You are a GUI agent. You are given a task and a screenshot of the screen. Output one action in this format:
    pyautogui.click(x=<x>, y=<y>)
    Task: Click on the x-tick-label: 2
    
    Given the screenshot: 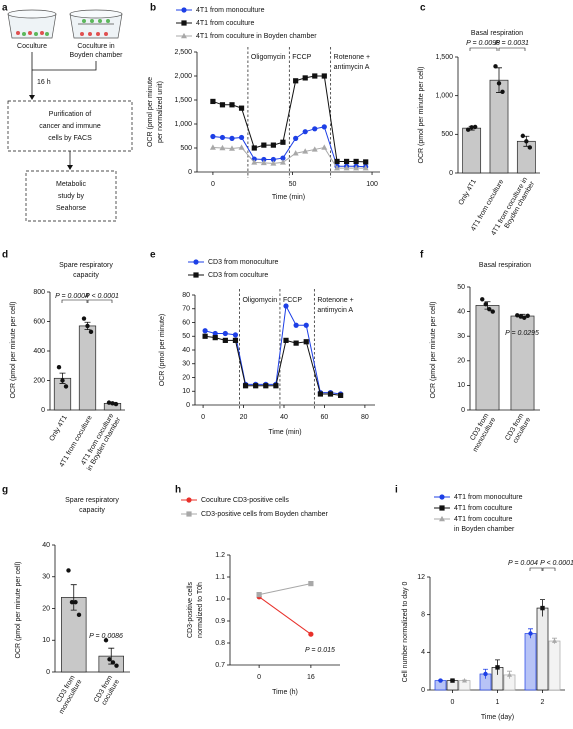 What is the action you would take?
    pyautogui.click(x=543, y=702)
    